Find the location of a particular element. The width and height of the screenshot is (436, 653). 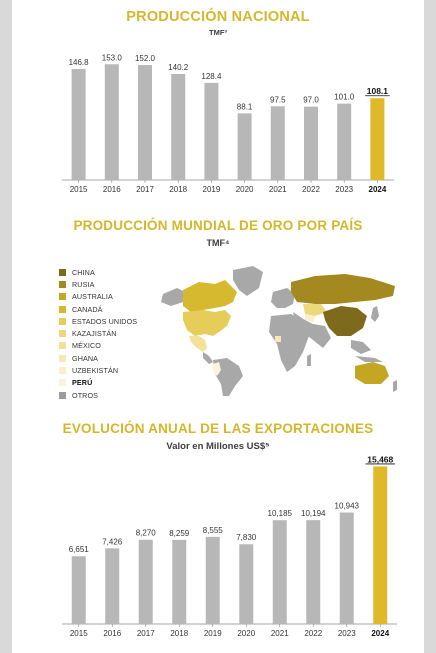

australia-shape is located at coordinates (372, 373).